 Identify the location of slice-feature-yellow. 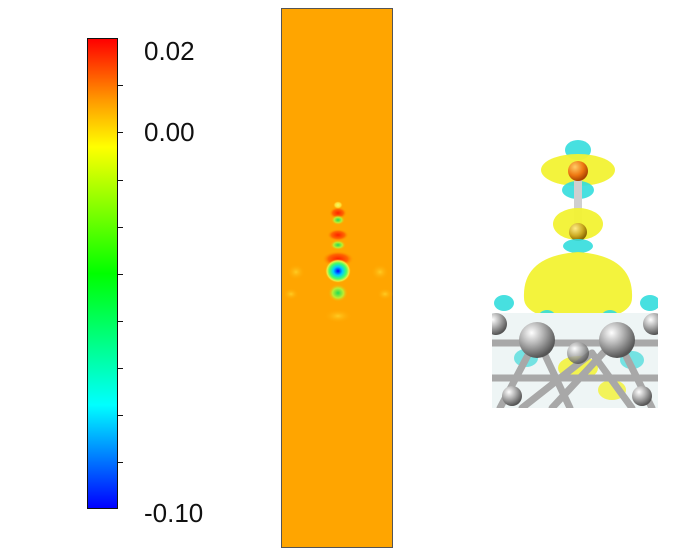
(338, 205).